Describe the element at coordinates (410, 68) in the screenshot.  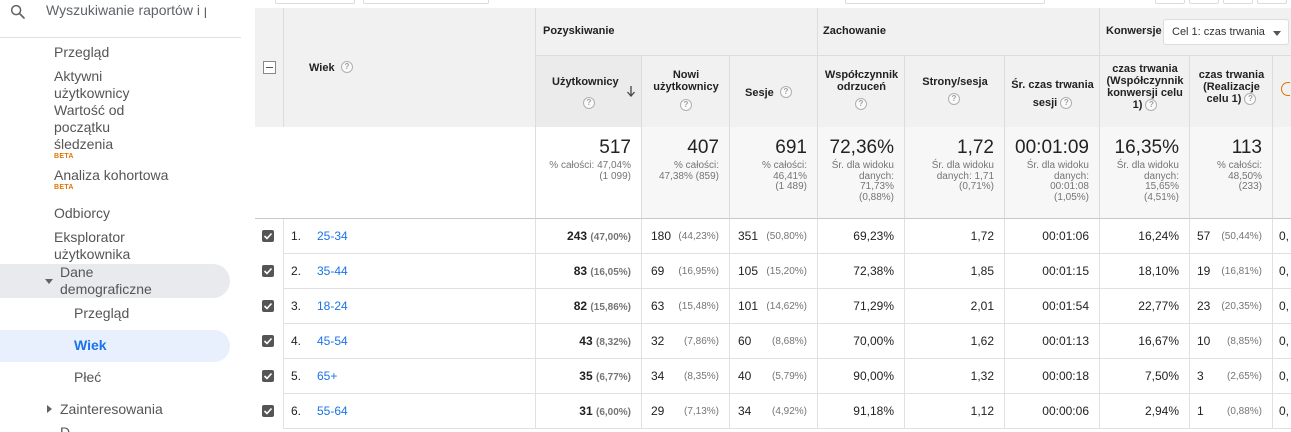
I see `header-dimension: Wiek ?` at that location.